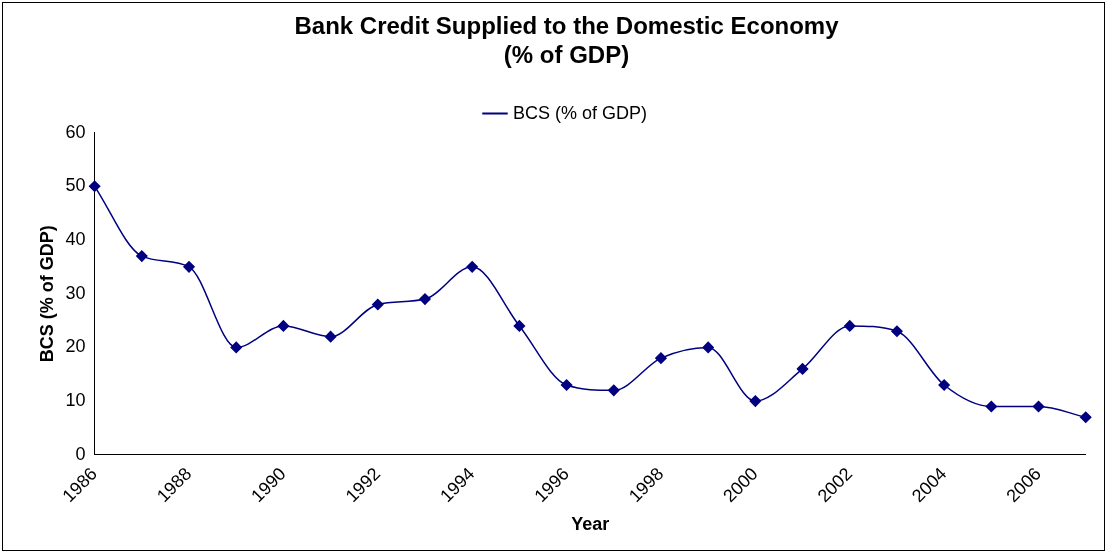 This screenshot has height=553, width=1107. Describe the element at coordinates (46, 294) in the screenshot. I see `y-axis-title: BCS (% of GDP)` at that location.